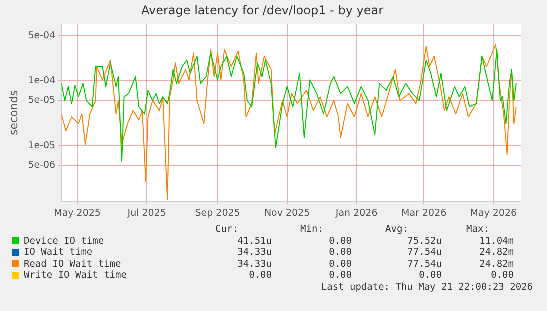  What do you see at coordinates (494, 213) in the screenshot?
I see `x-tick-label: May 2026` at bounding box center [494, 213].